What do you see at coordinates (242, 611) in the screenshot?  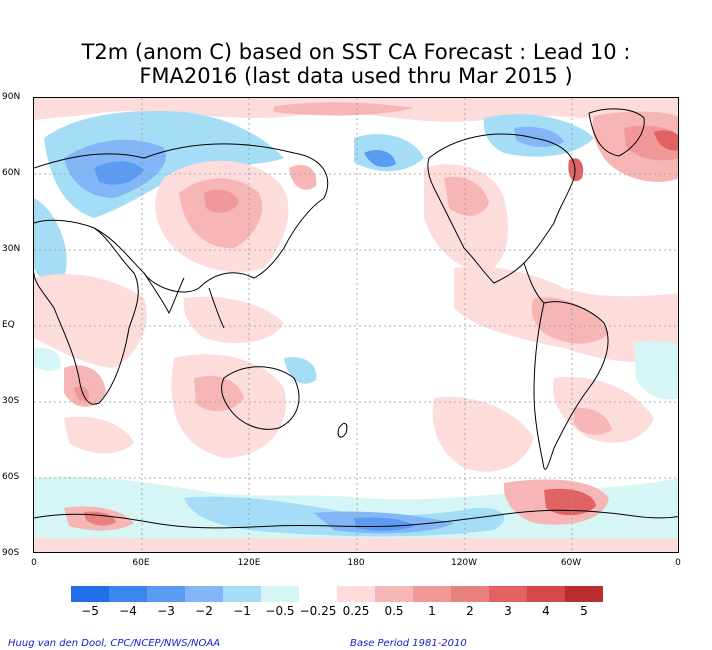 I see `colorbar-label: −1` at bounding box center [242, 611].